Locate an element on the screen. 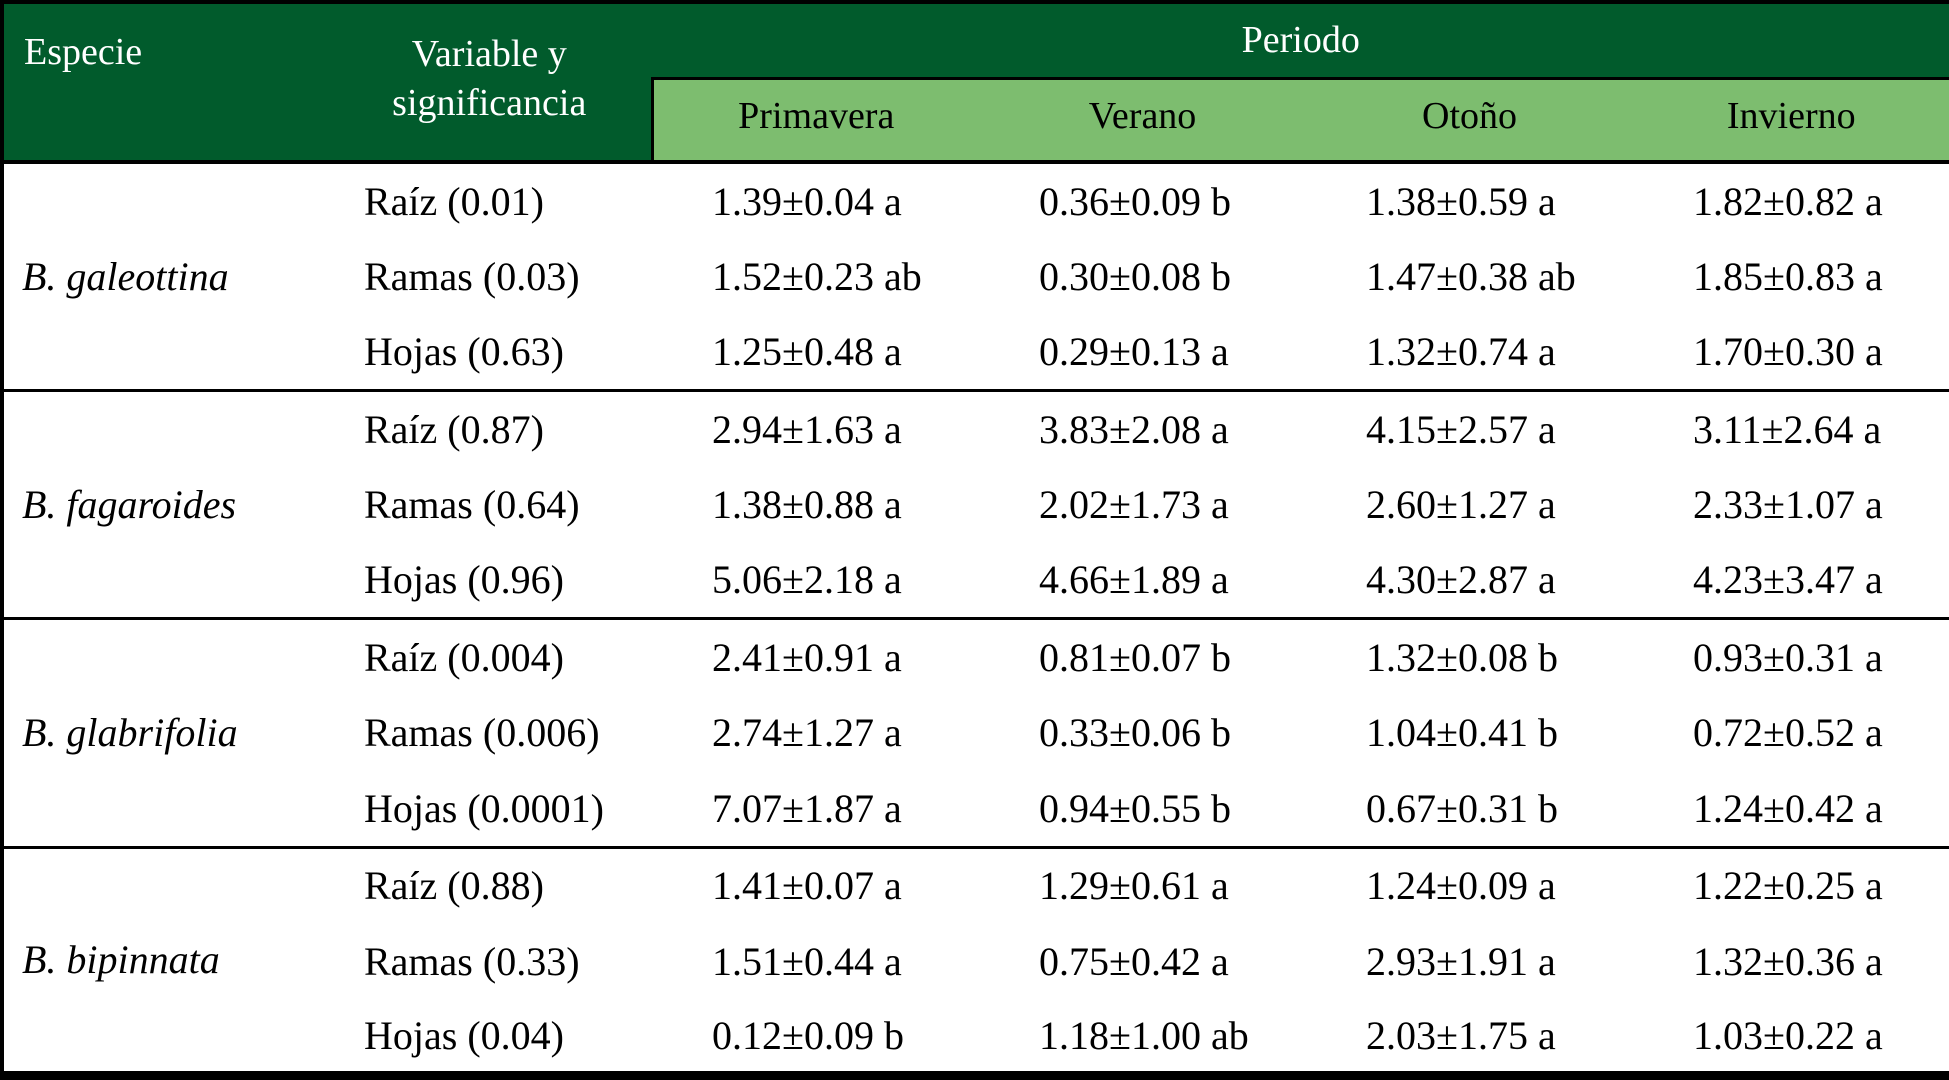  value-verano: 3.83±2.08 a is located at coordinates (1134, 429).